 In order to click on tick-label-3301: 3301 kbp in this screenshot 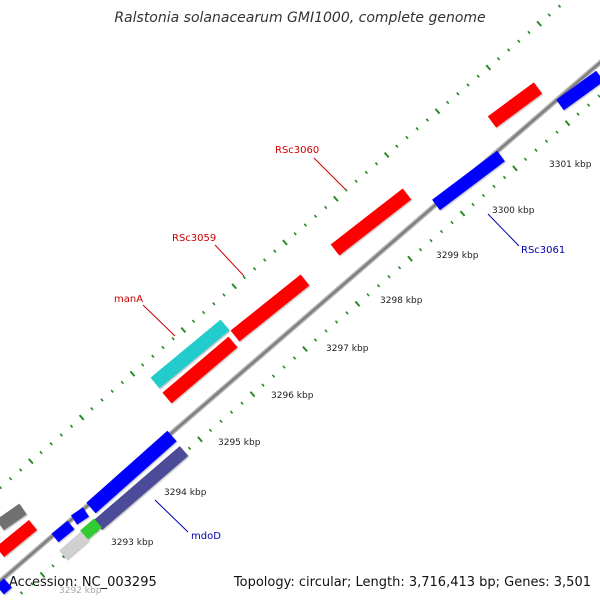, I will do `click(570, 165)`.